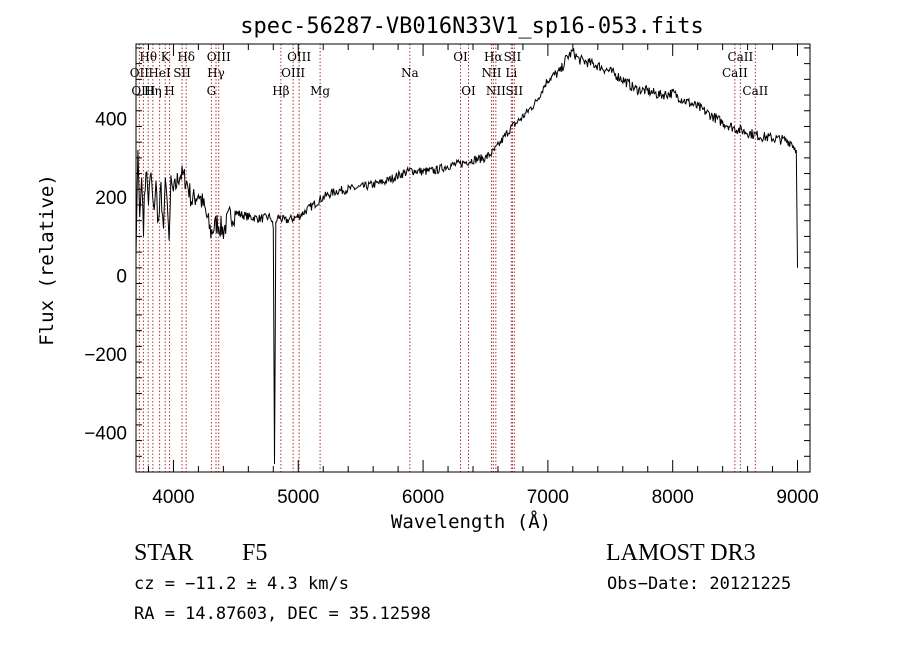 Image resolution: width=900 pixels, height=649 pixels. Describe the element at coordinates (699, 584) in the screenshot. I see `obs-date-text: Obs−Date: 20121225` at that location.